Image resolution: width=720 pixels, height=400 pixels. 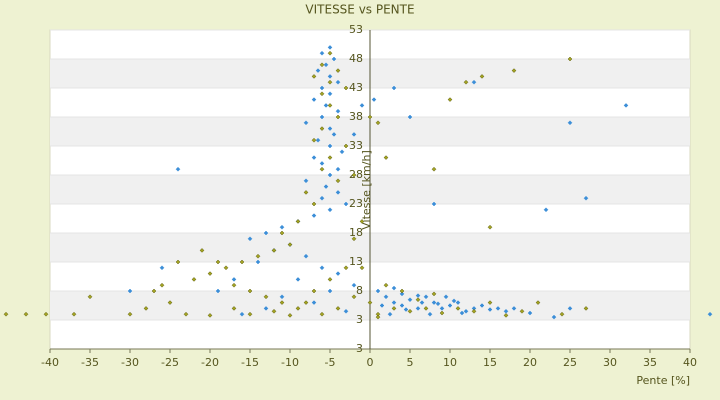 What do you see at coordinates (663, 380) in the screenshot?
I see `x-axis-label: Pente [%]` at bounding box center [663, 380].